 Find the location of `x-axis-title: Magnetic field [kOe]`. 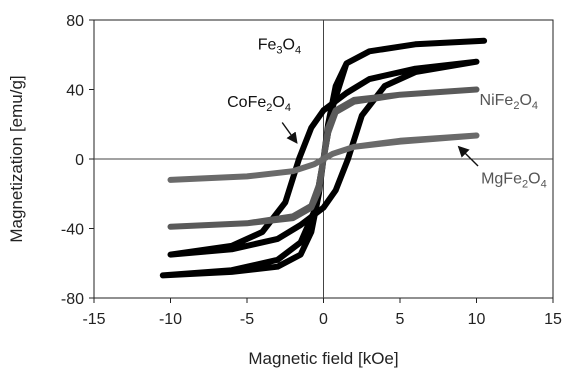

x-axis-title: Magnetic field [kOe] is located at coordinates (323, 358).